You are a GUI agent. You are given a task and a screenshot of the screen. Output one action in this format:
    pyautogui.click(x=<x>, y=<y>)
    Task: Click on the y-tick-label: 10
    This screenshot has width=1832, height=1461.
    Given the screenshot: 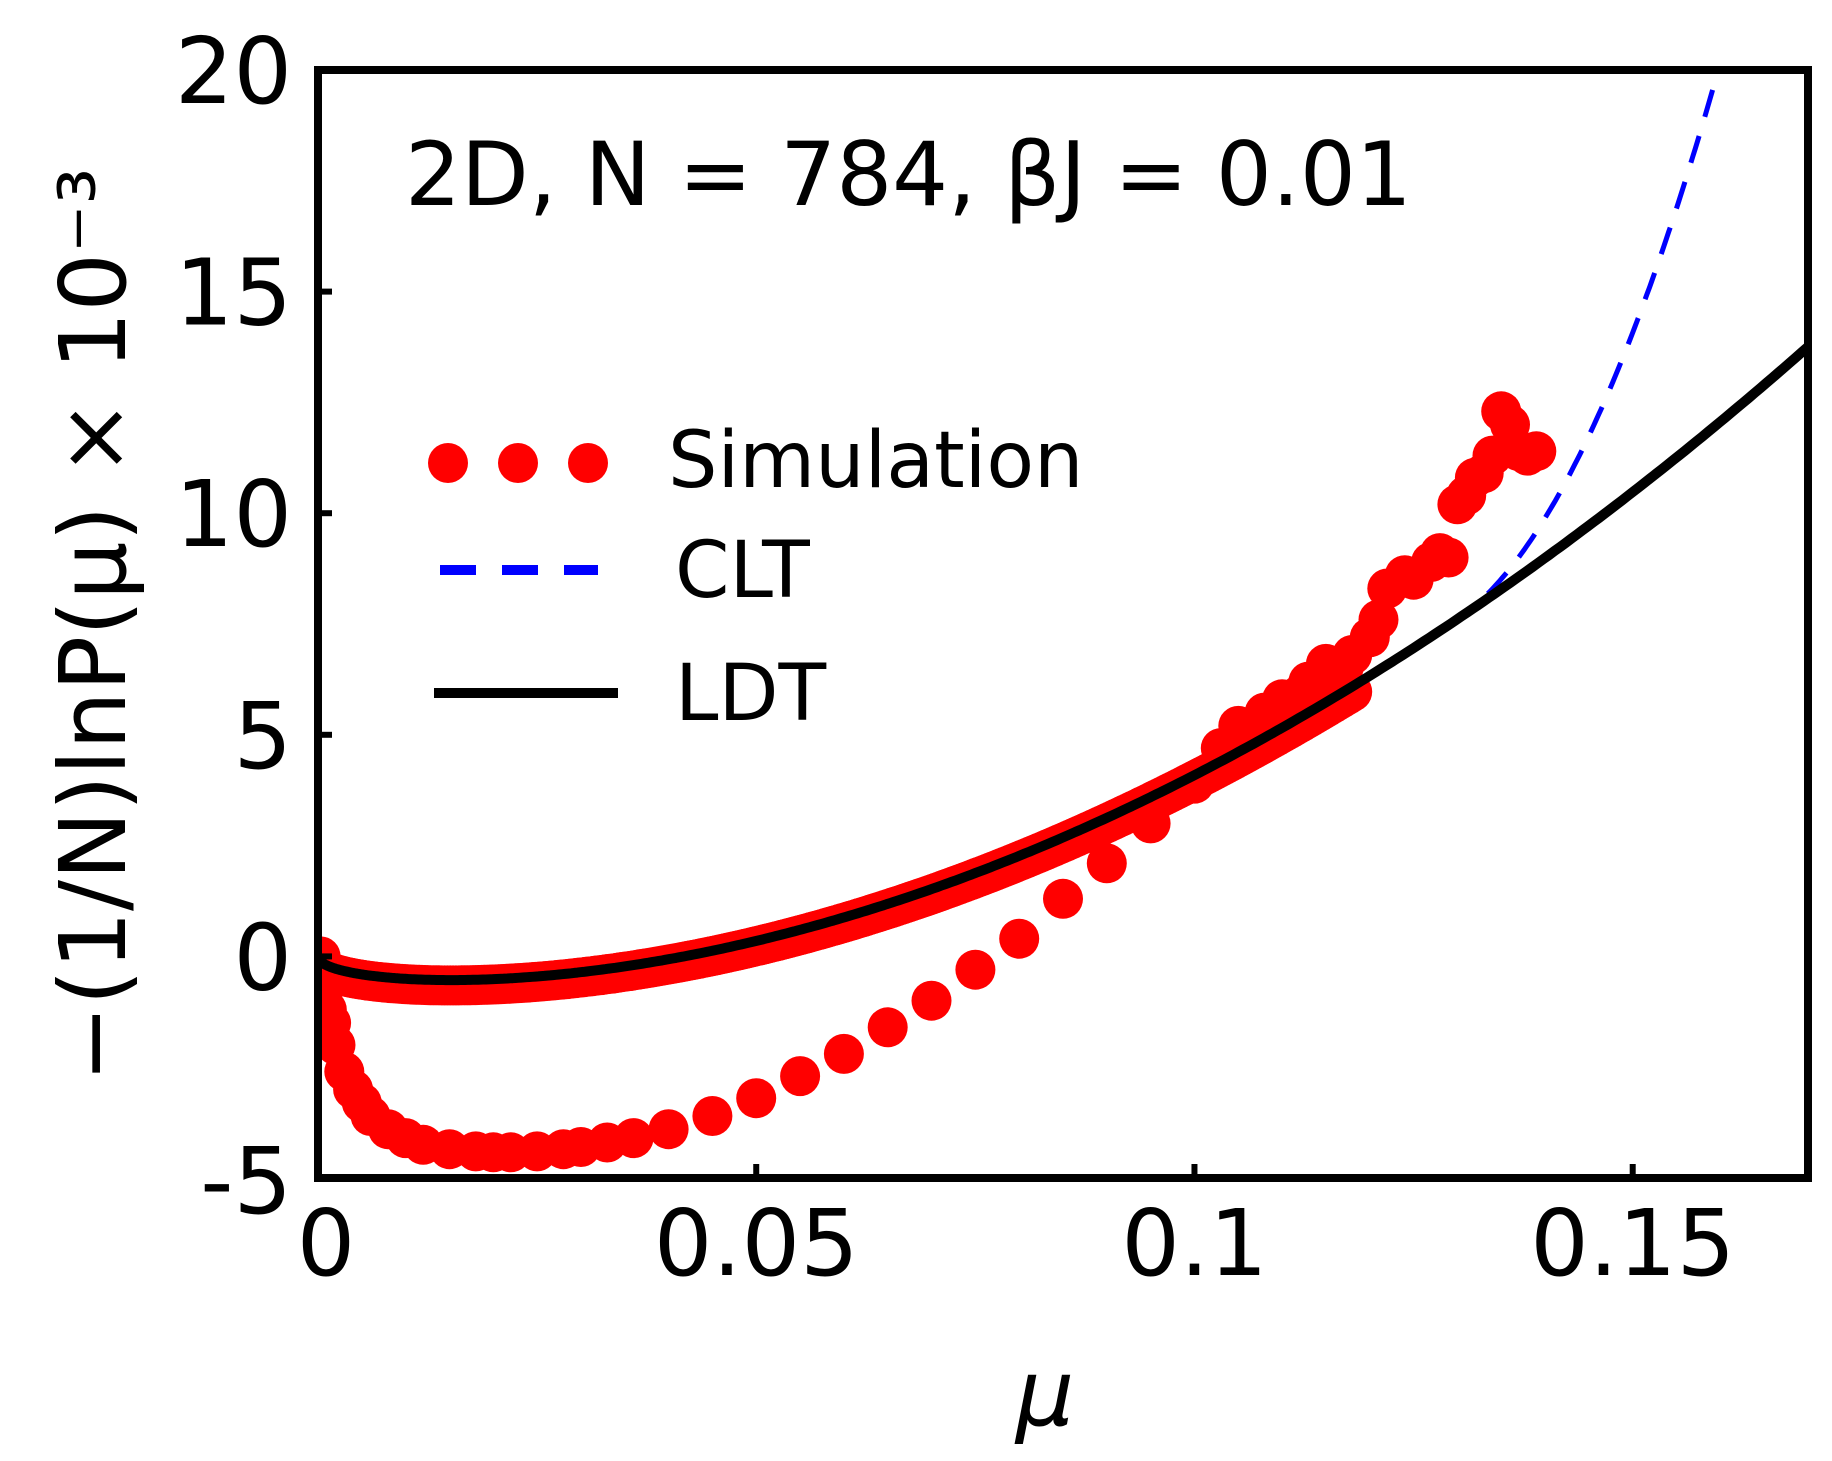 What is the action you would take?
    pyautogui.click(x=233, y=514)
    